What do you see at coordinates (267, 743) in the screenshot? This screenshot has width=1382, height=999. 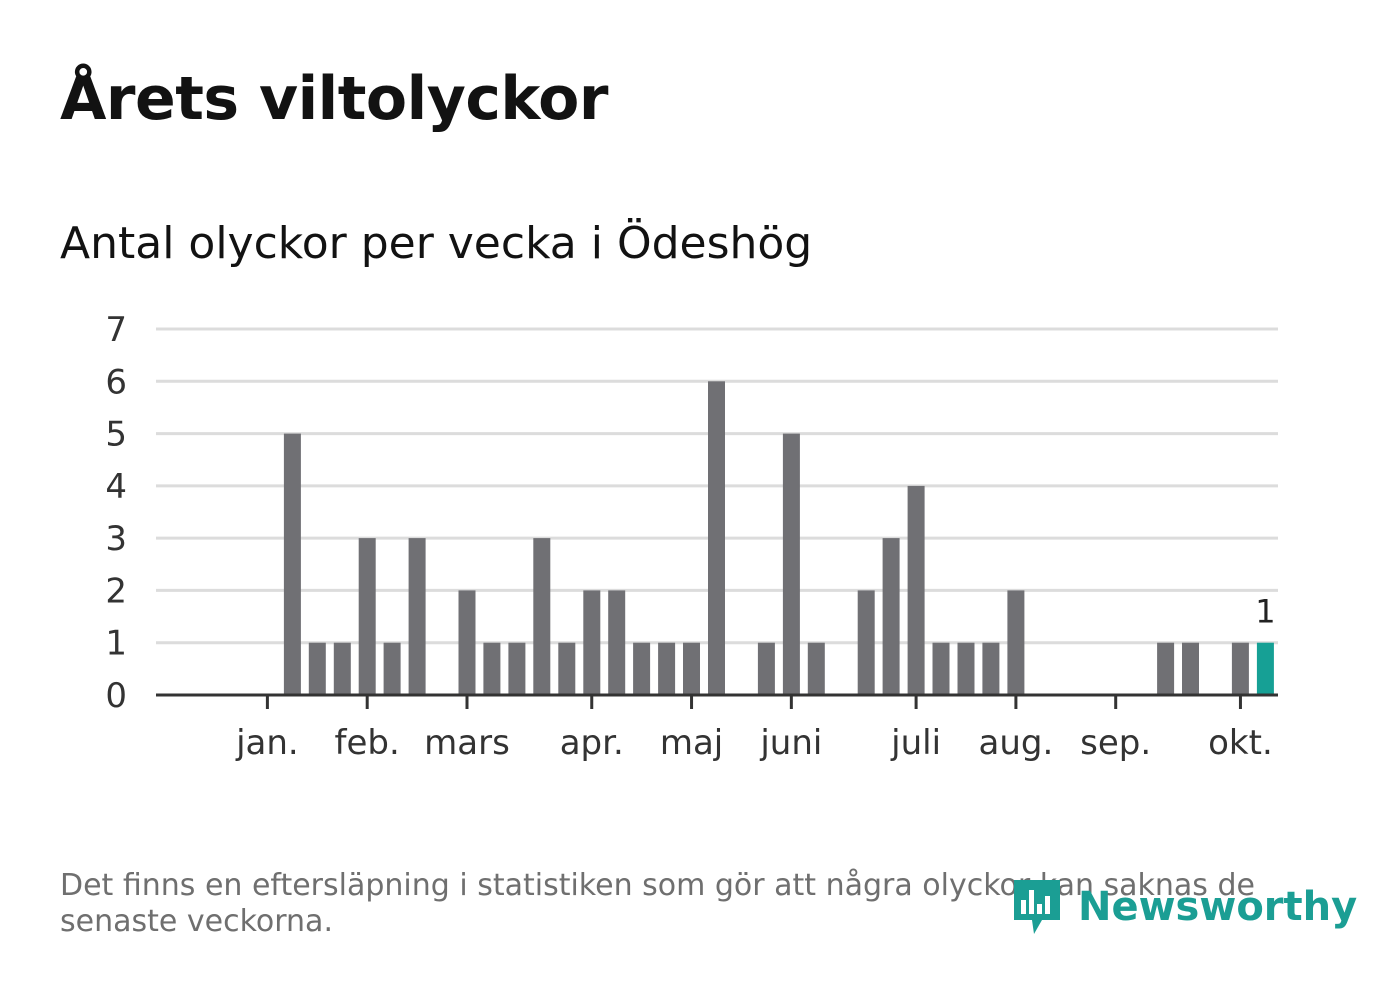 I see `x-tick-label: jan.` at bounding box center [267, 743].